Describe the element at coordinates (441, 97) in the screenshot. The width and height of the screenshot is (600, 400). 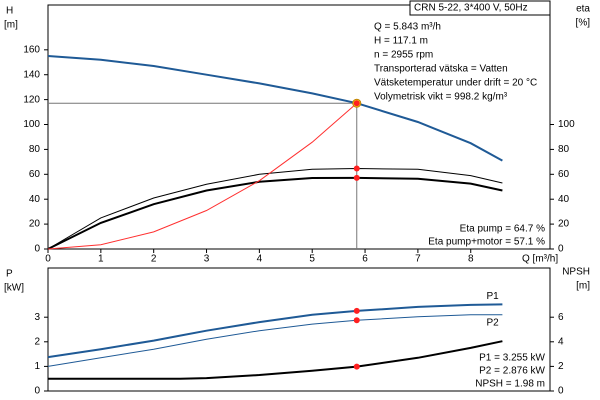
I see `info-line: Volymetrisk vikt = 998.2 kg/m³` at that location.